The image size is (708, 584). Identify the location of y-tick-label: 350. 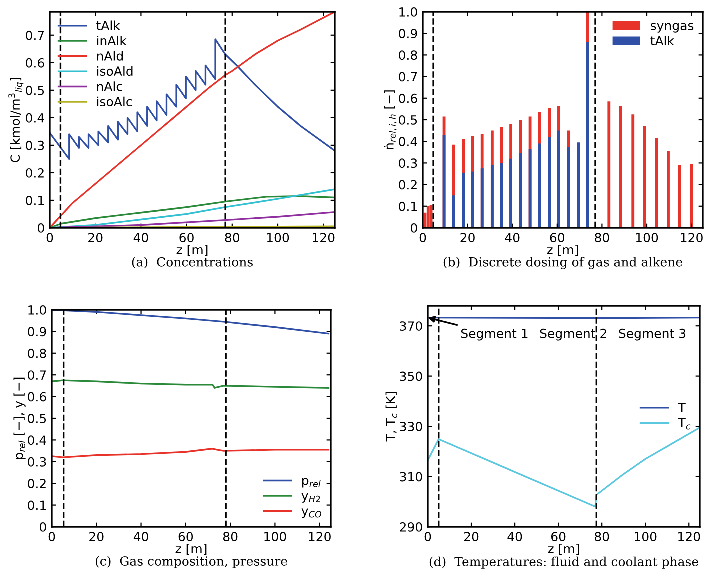
(411, 377).